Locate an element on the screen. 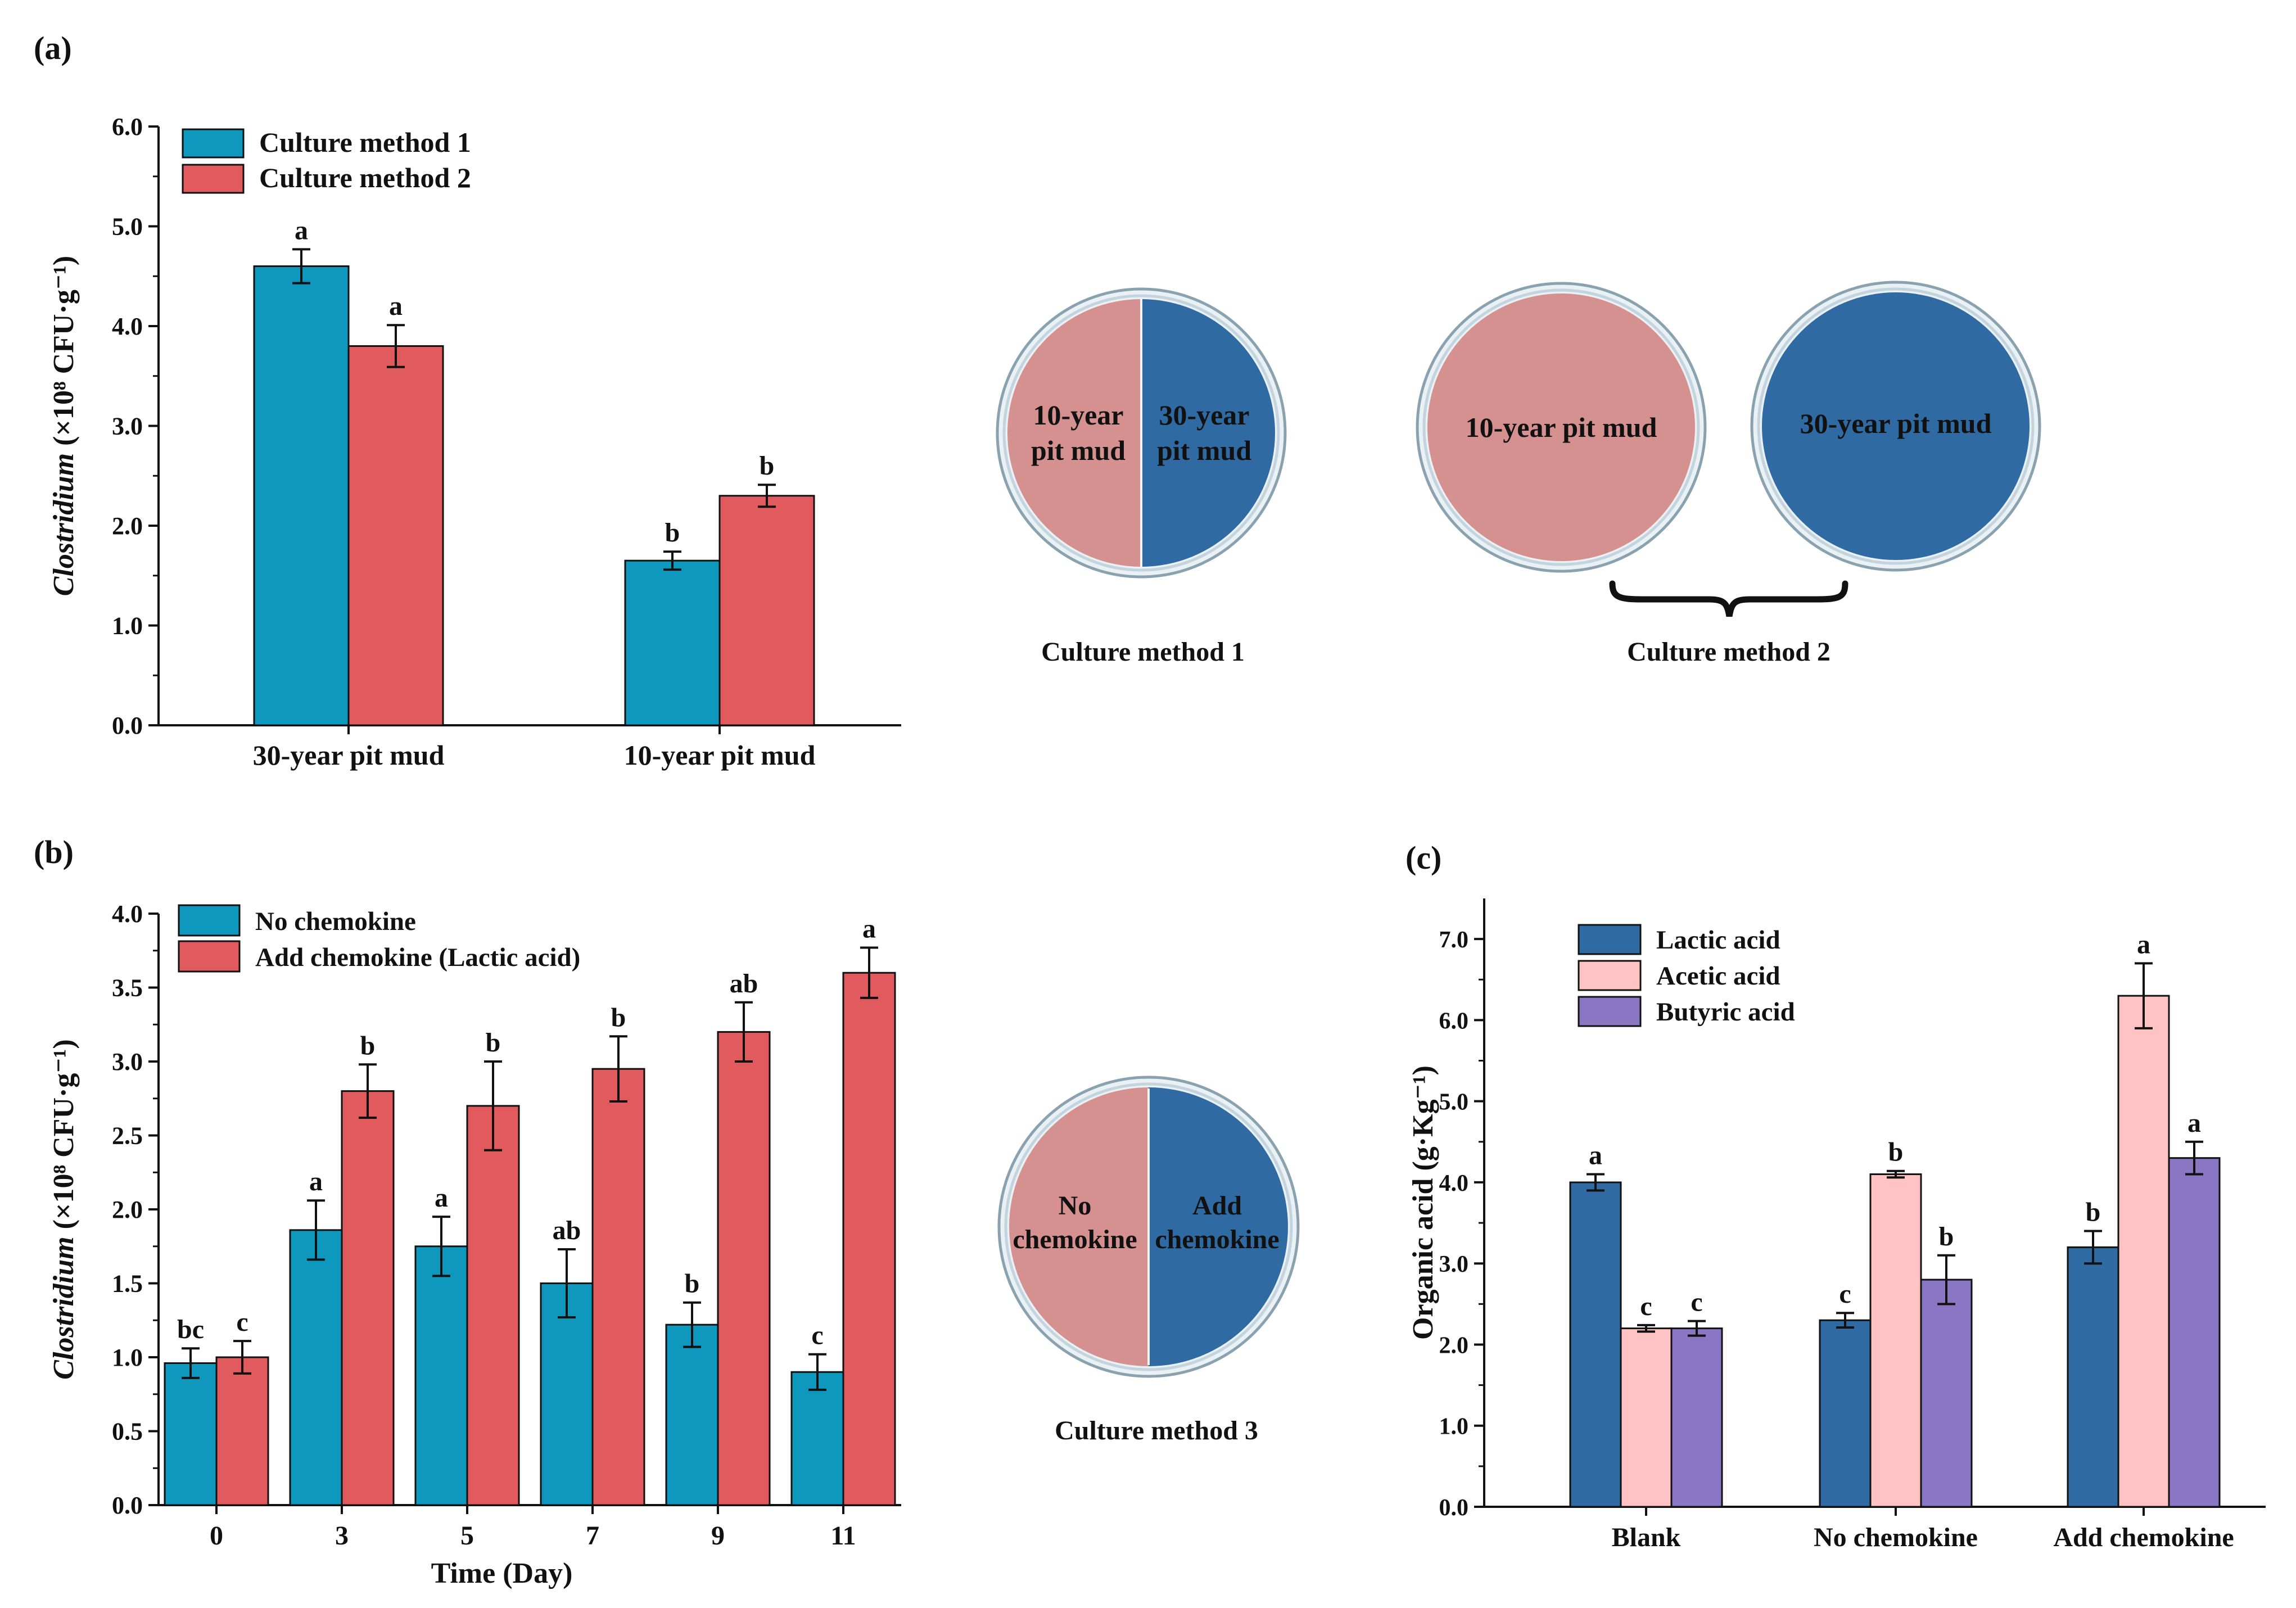 The image size is (2296, 1608). x-tick-label: 0 is located at coordinates (216, 1536).